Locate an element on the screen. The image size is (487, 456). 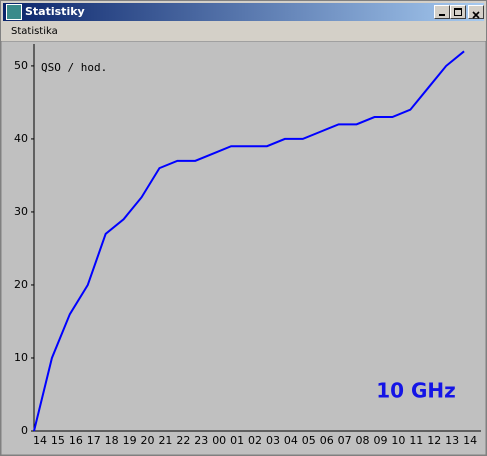
x-tick-label: 02 is located at coordinates (255, 440).